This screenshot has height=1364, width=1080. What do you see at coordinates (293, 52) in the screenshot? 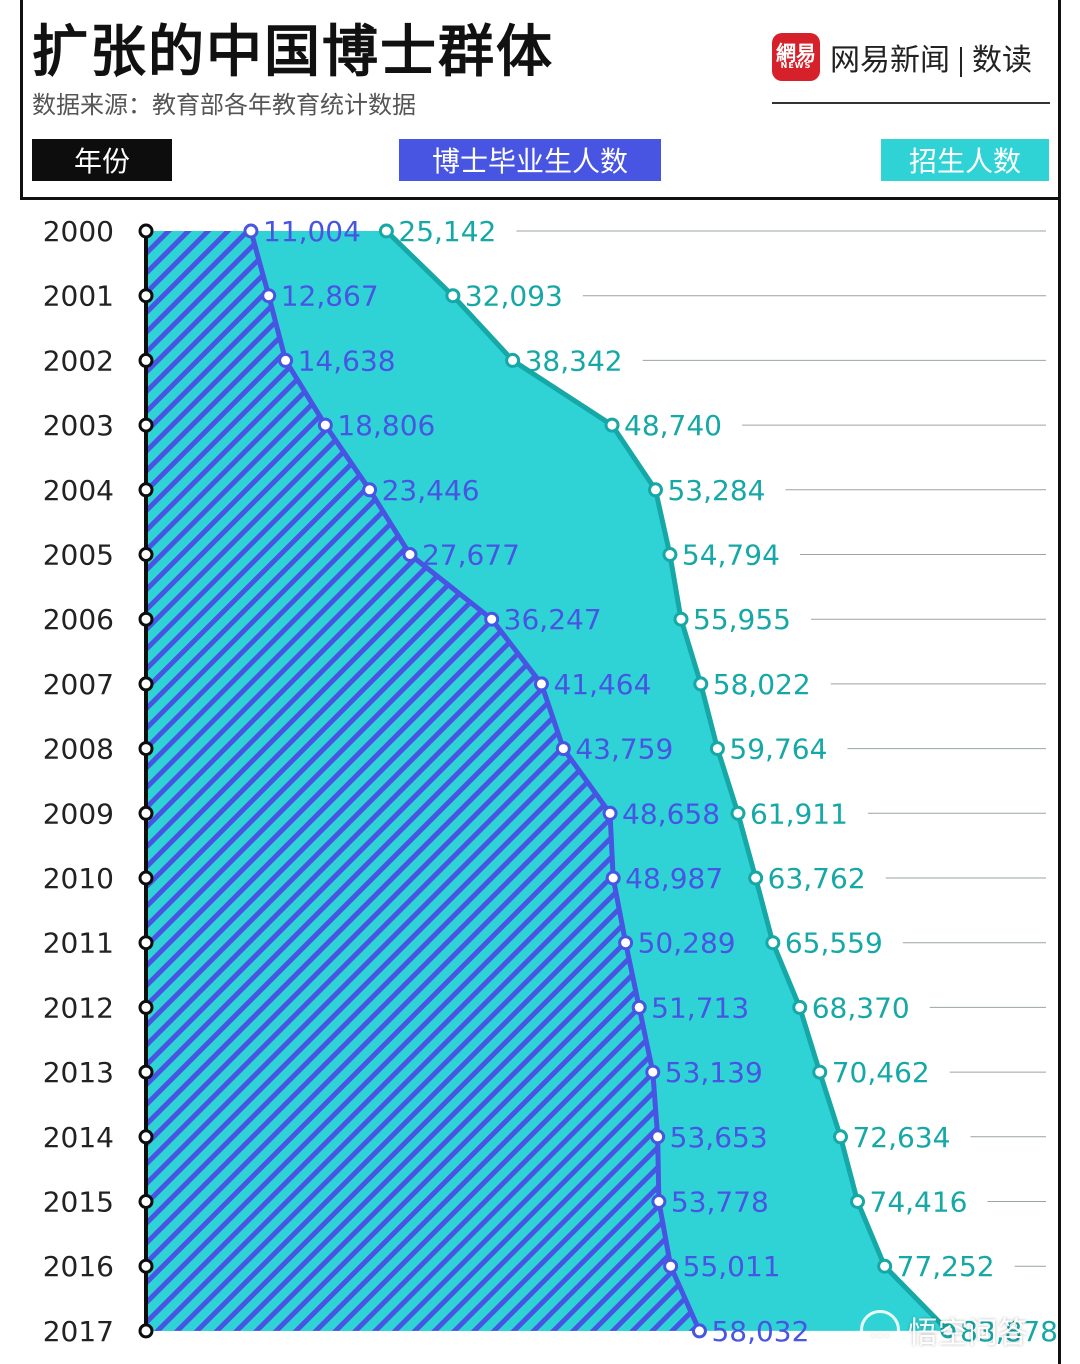
I see `chart-title: 扩张的中国博士群体` at bounding box center [293, 52].